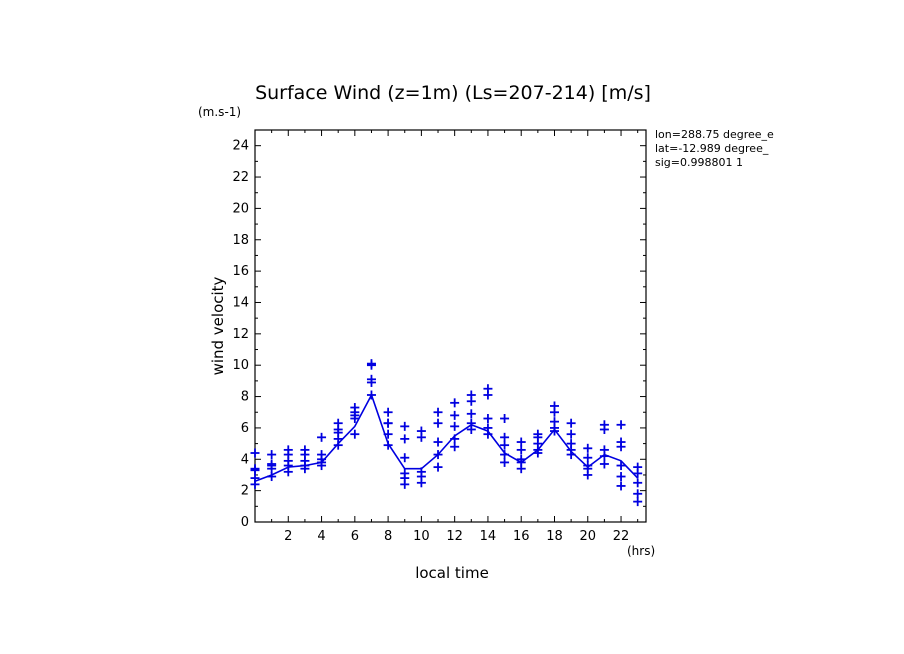 The height and width of the screenshot is (654, 904). What do you see at coordinates (453, 93) in the screenshot?
I see `chart-title: Surface Wind (z=1m) (Ls=207-214) [m/s]` at bounding box center [453, 93].